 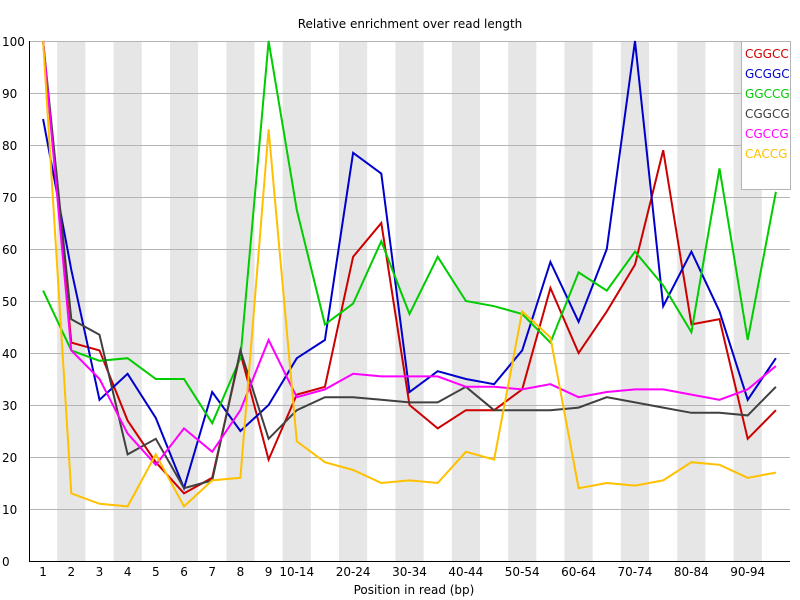 What do you see at coordinates (9, 250) in the screenshot?
I see `y-tick-label: 60` at bounding box center [9, 250].